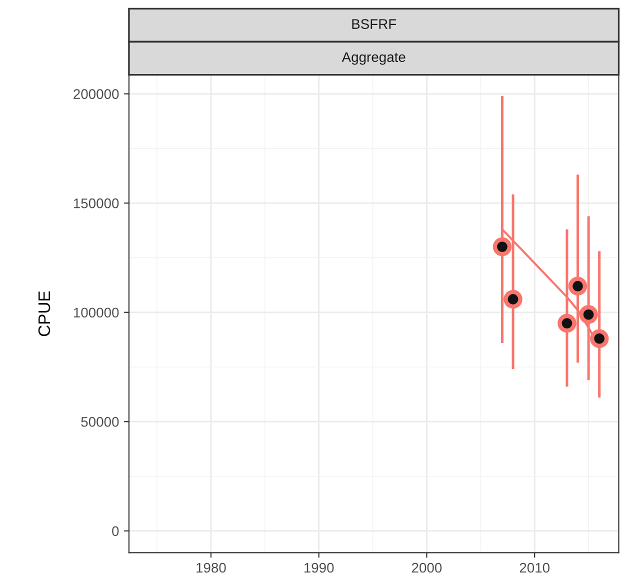 This screenshot has width=620, height=580. Describe the element at coordinates (96, 313) in the screenshot. I see `y-tick-label: 100000` at that location.